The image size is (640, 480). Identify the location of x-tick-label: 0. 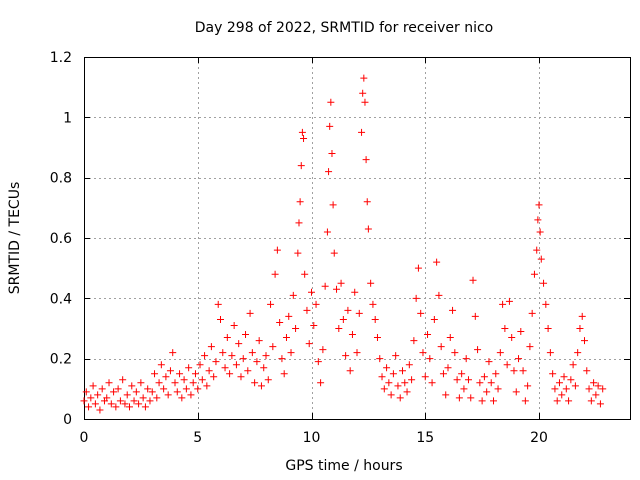
(84, 438).